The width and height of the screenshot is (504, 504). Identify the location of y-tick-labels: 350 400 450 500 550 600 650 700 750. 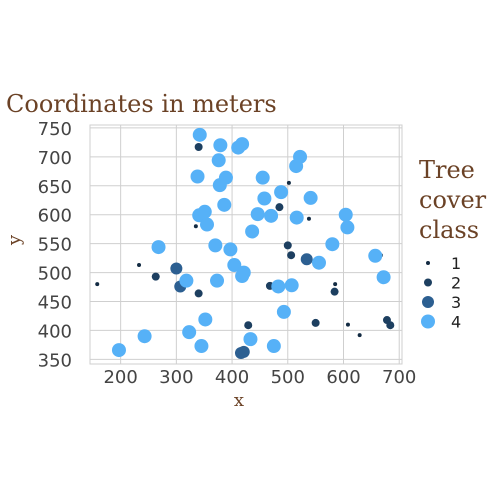
(55, 245).